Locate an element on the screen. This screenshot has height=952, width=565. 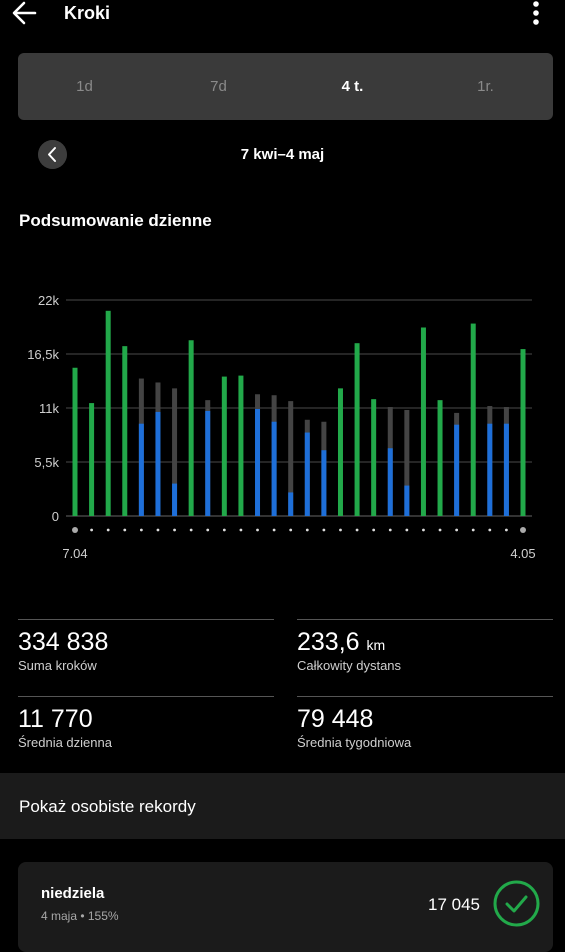
stat-value: 11 770 is located at coordinates (55, 719).